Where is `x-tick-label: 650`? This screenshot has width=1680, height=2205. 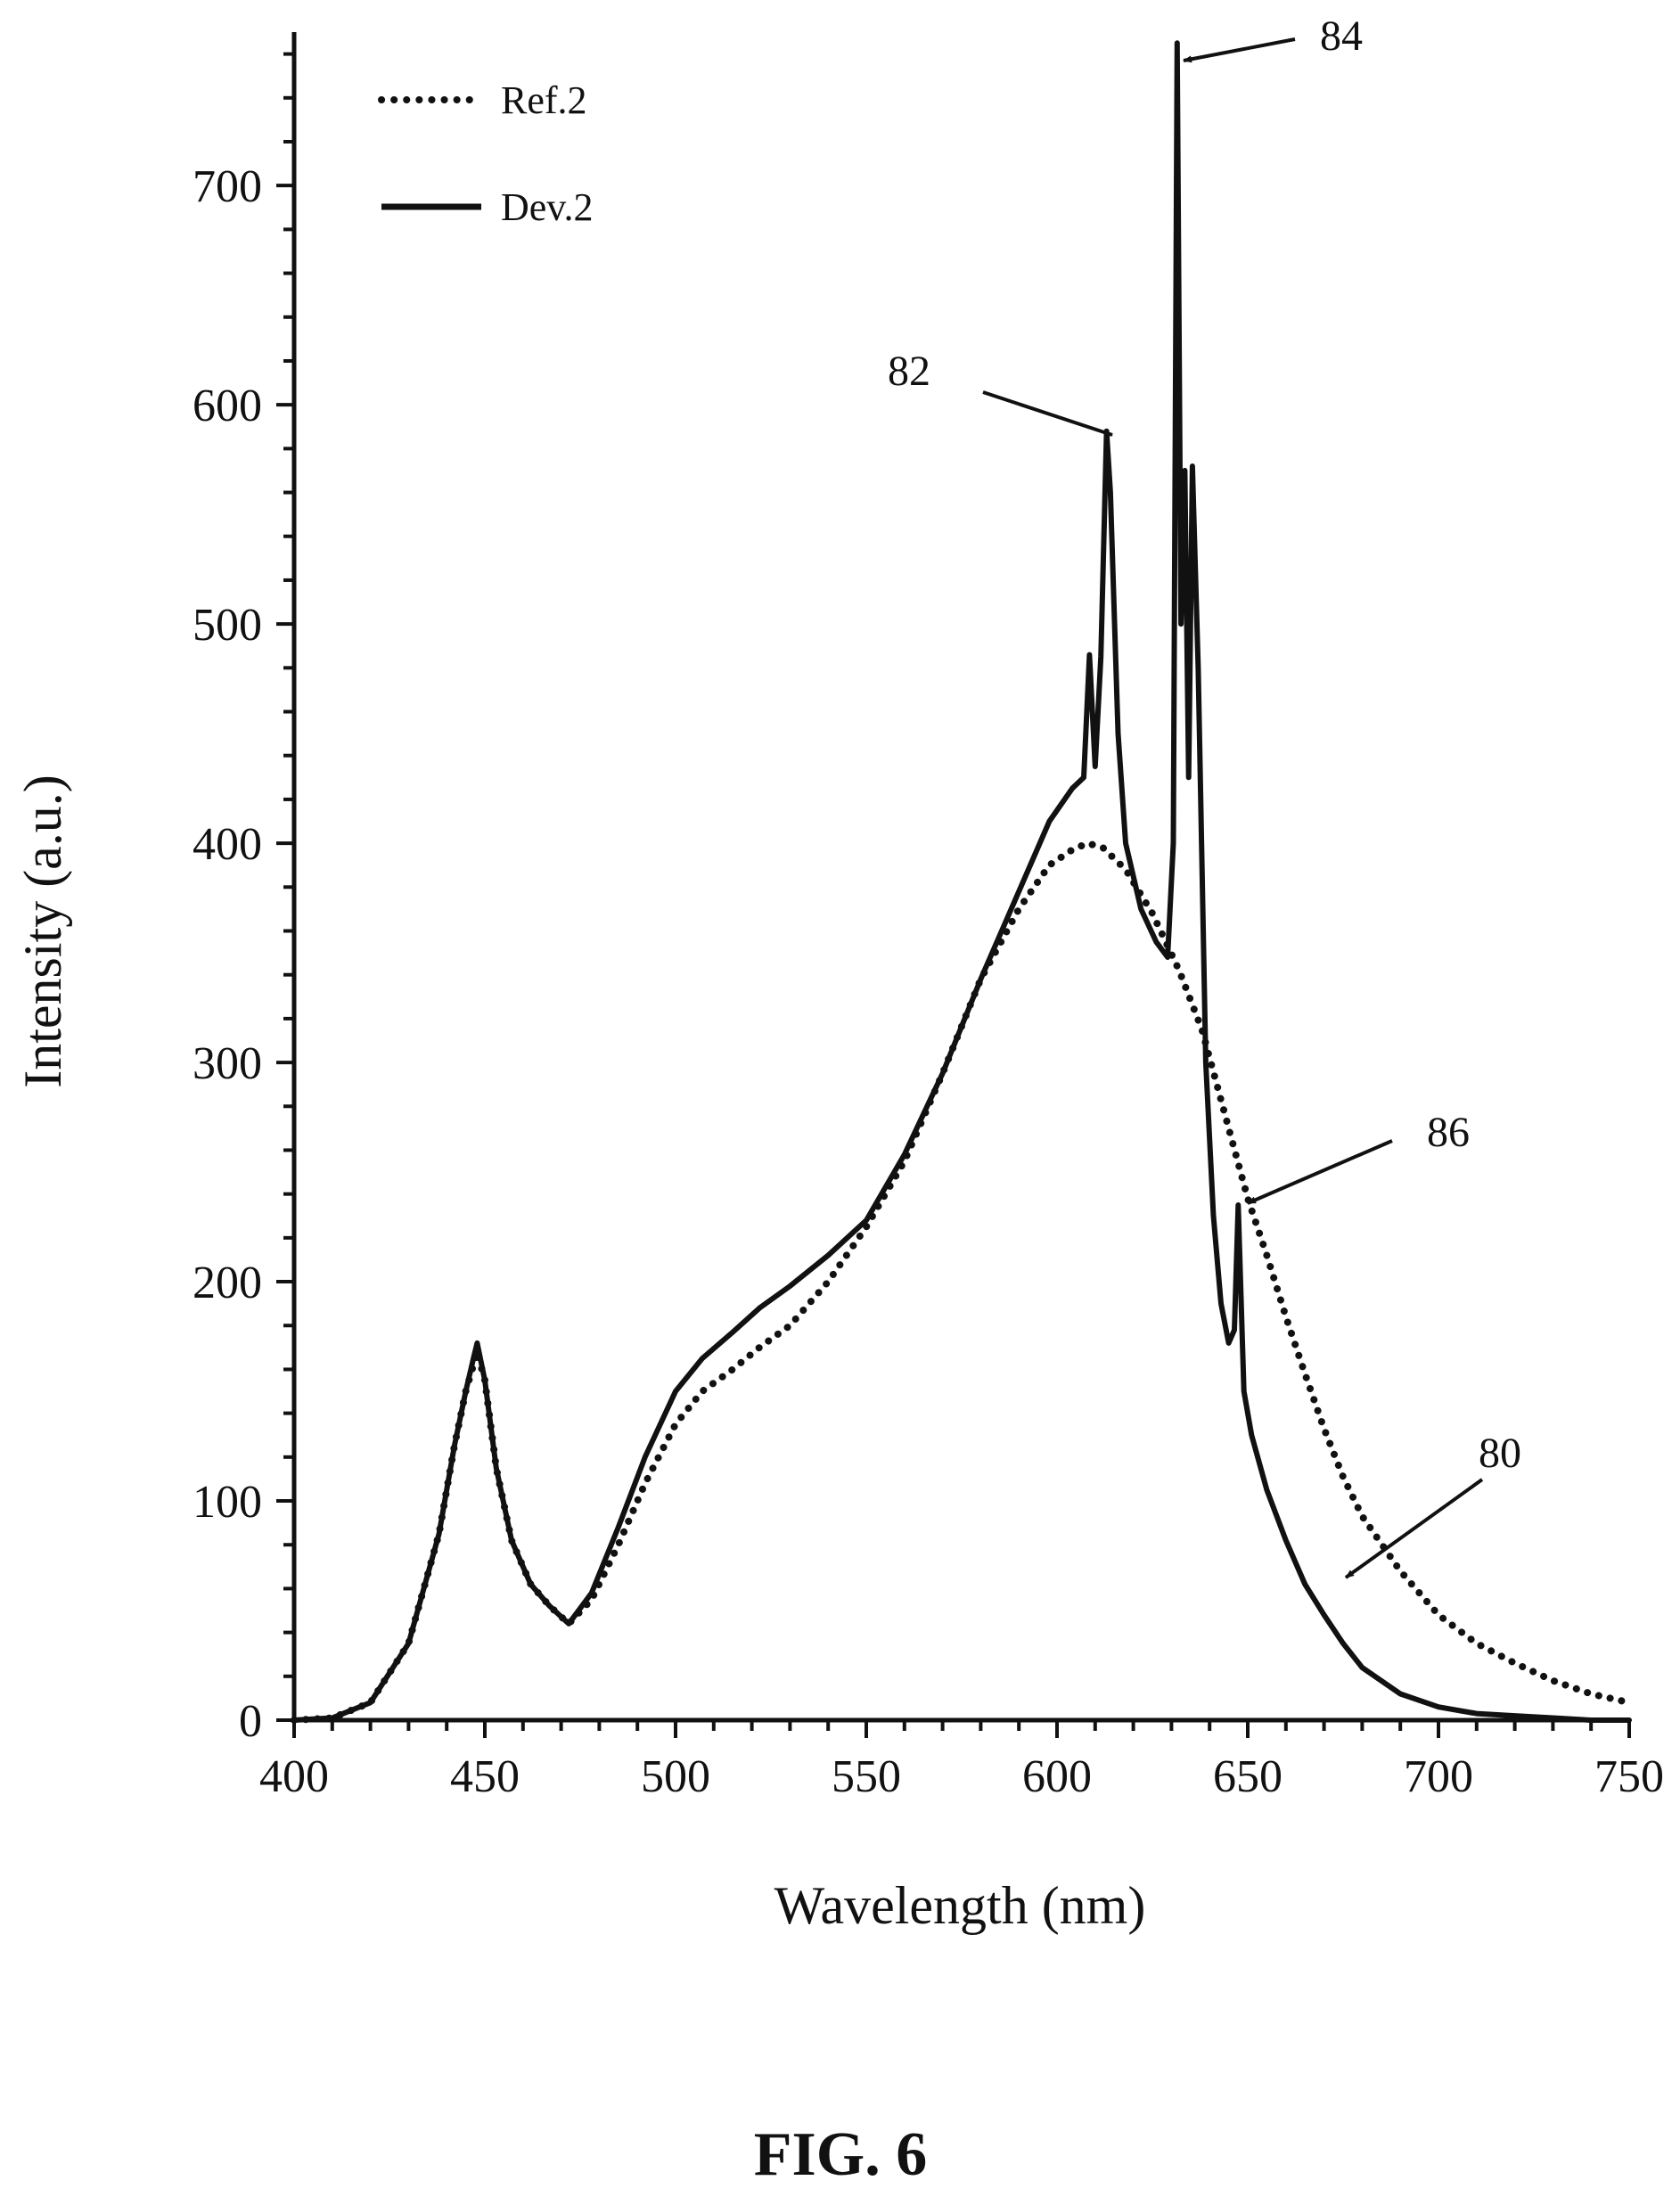
x-tick-label: 650 is located at coordinates (1248, 1777).